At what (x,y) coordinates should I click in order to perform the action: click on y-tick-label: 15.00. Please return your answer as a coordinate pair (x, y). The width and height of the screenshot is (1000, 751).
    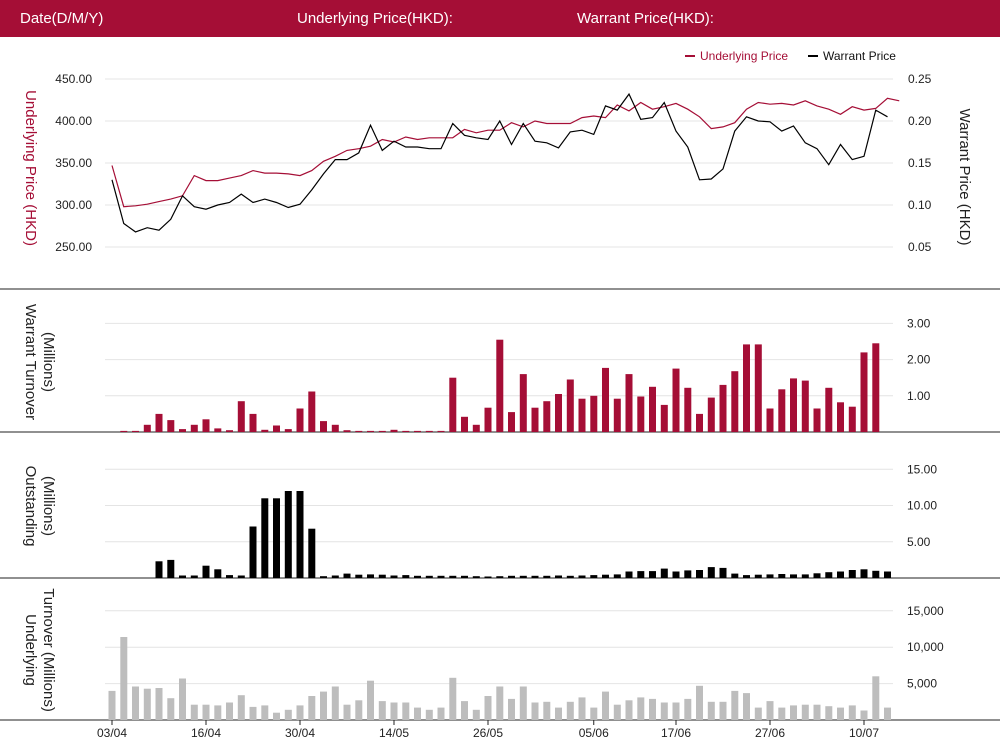
    Looking at the image, I should click on (922, 469).